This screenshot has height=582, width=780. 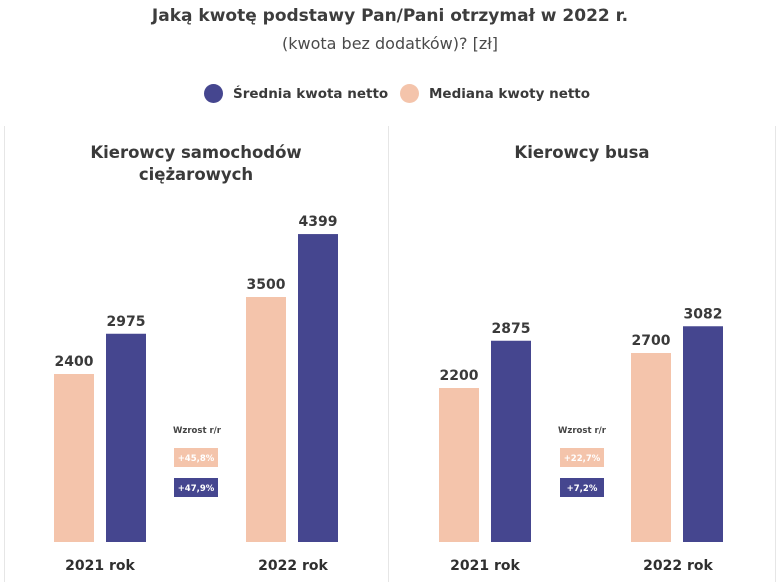 What do you see at coordinates (126, 322) in the screenshot?
I see `data-label: 2975` at bounding box center [126, 322].